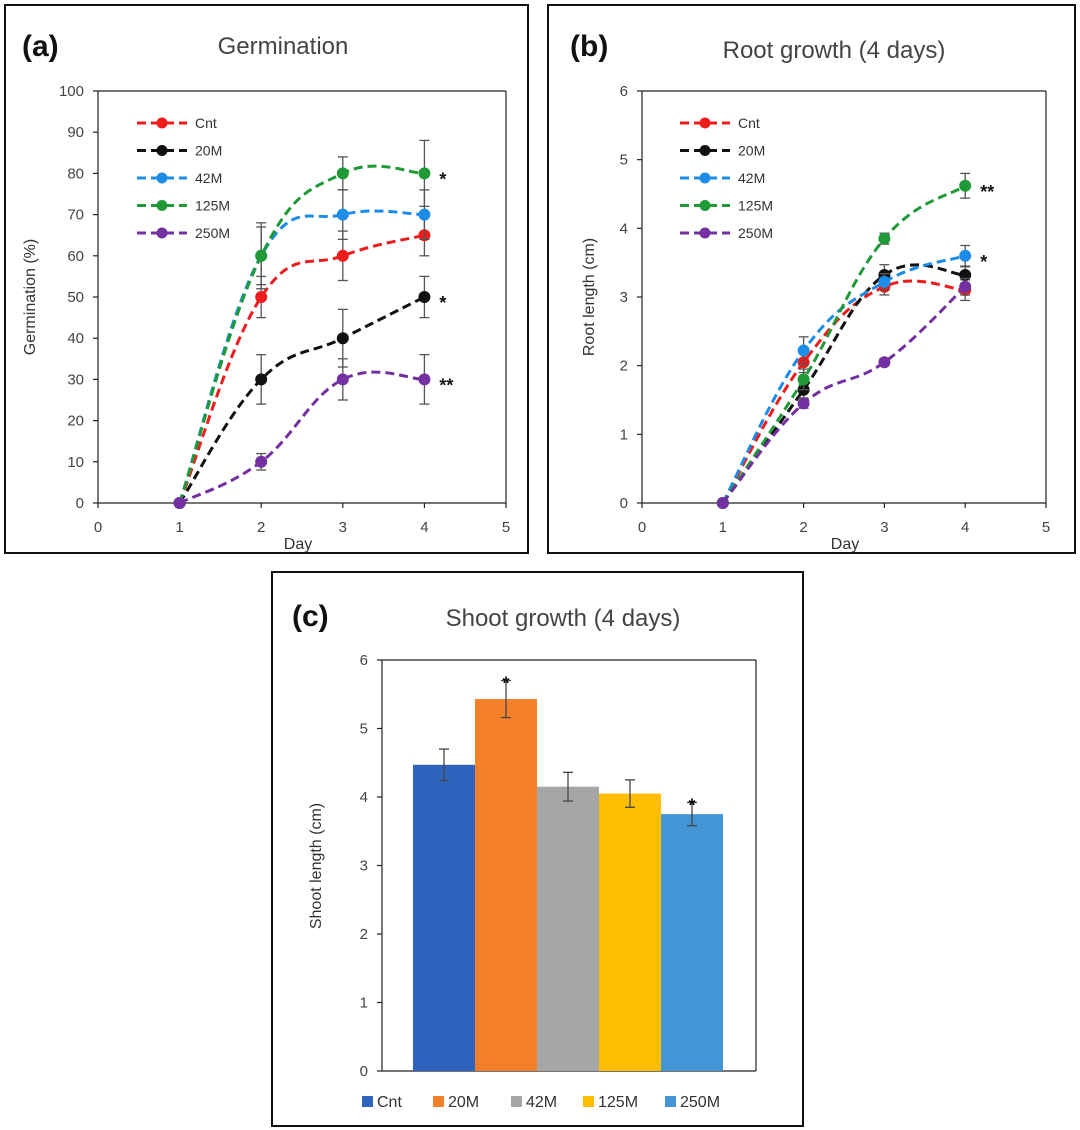 The image size is (1080, 1130). Describe the element at coordinates (75, 421) in the screenshot. I see `y-tick-label: 20` at that location.